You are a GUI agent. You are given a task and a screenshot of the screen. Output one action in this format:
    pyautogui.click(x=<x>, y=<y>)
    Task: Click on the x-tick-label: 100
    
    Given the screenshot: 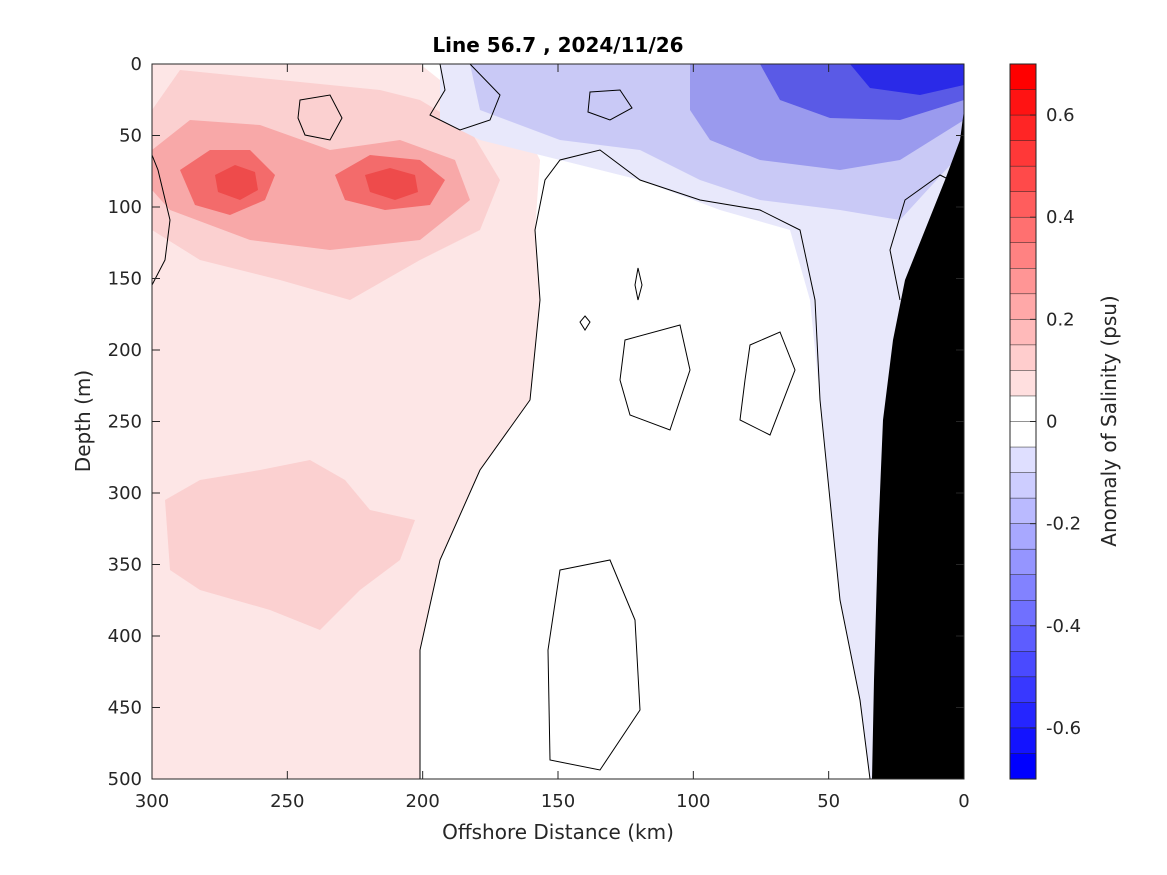 What is the action you would take?
    pyautogui.click(x=693, y=801)
    